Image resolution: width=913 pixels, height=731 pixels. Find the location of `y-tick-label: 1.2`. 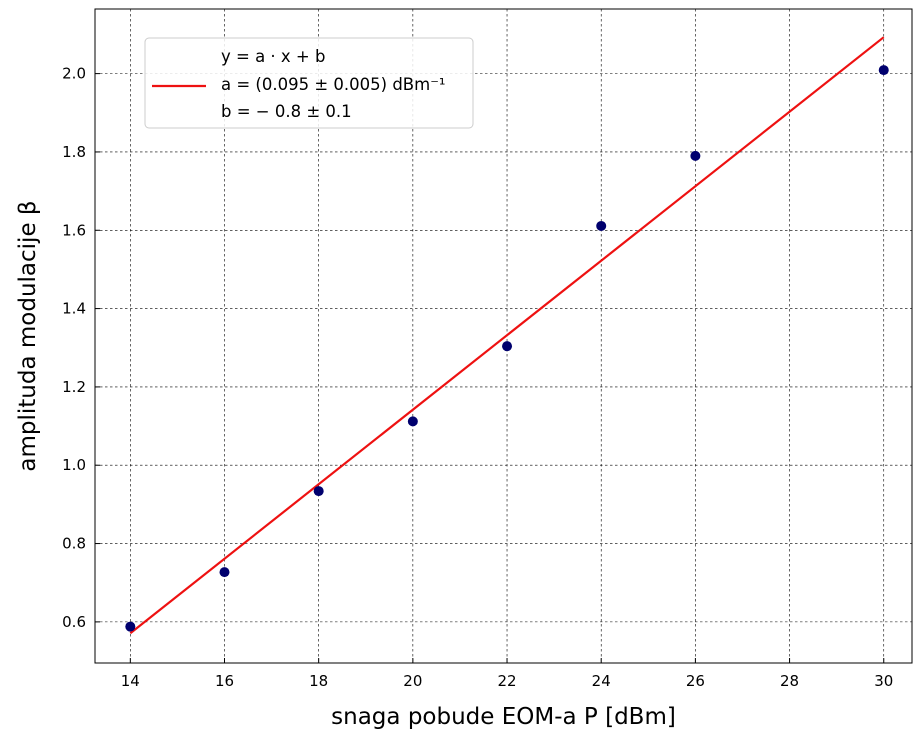

y-tick-label: 1.2 is located at coordinates (74, 387).